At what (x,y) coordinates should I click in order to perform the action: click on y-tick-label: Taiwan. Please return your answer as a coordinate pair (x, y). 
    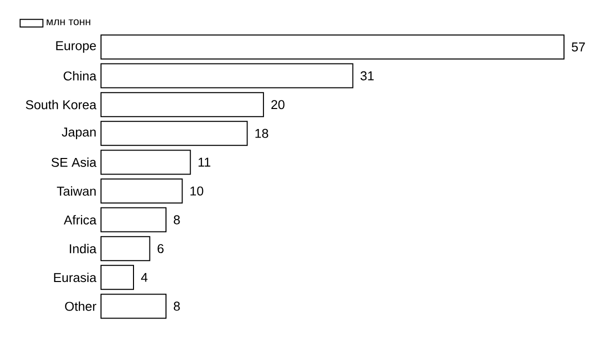
    Looking at the image, I should click on (76, 191).